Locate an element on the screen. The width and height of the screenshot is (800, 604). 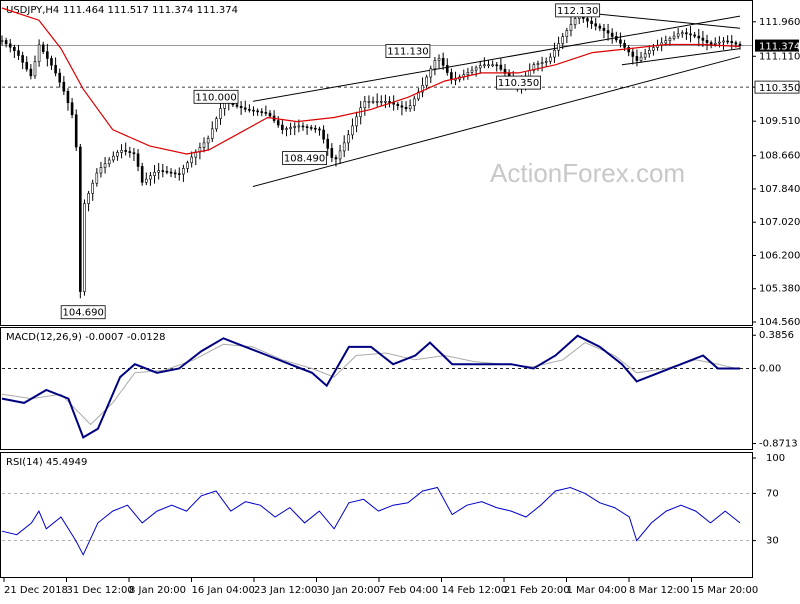
price-annotation: 112.130 is located at coordinates (578, 10).